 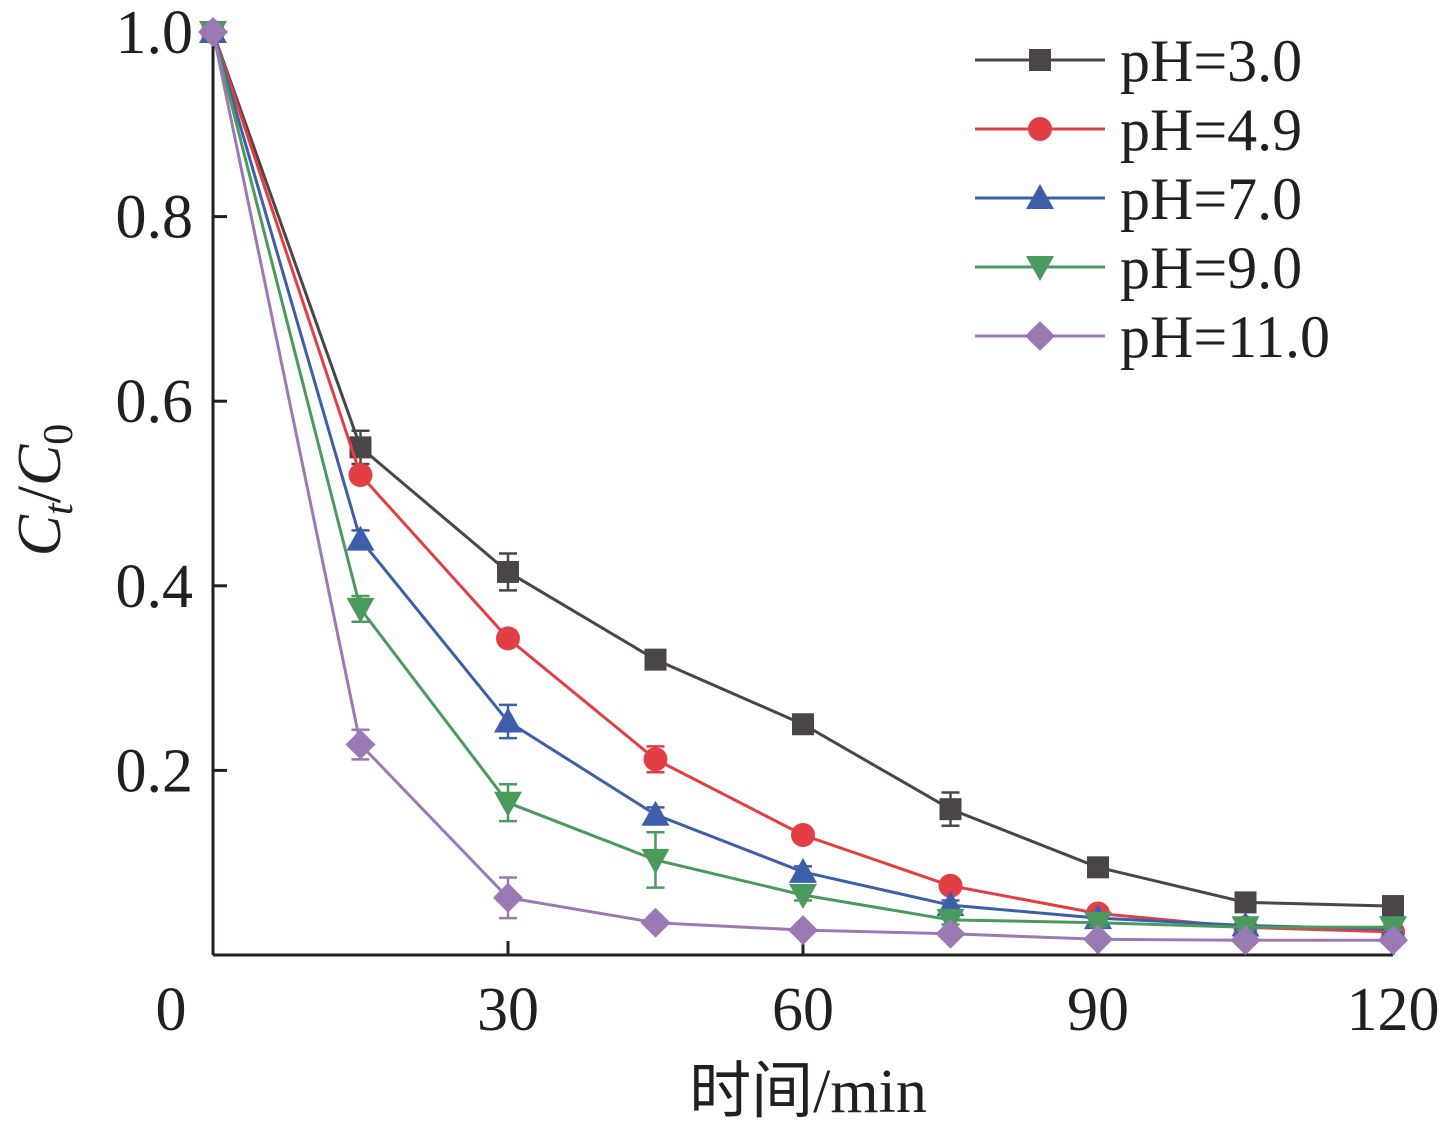 I want to click on y-tick-label: 0.4, so click(x=155, y=587).